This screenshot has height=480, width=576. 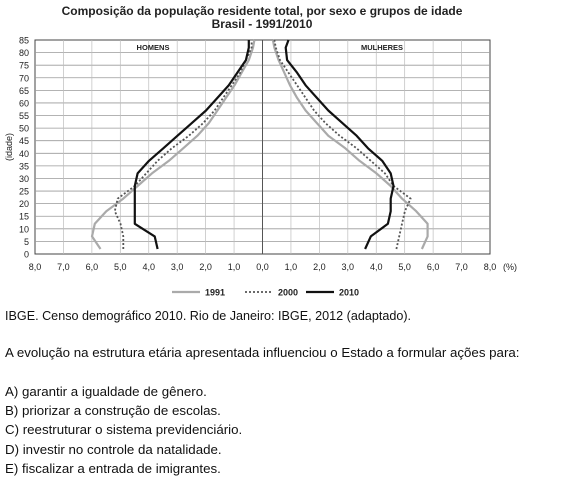 I want to click on option-e: E) fiscalizar a entrada de imigrantes., so click(x=113, y=468).